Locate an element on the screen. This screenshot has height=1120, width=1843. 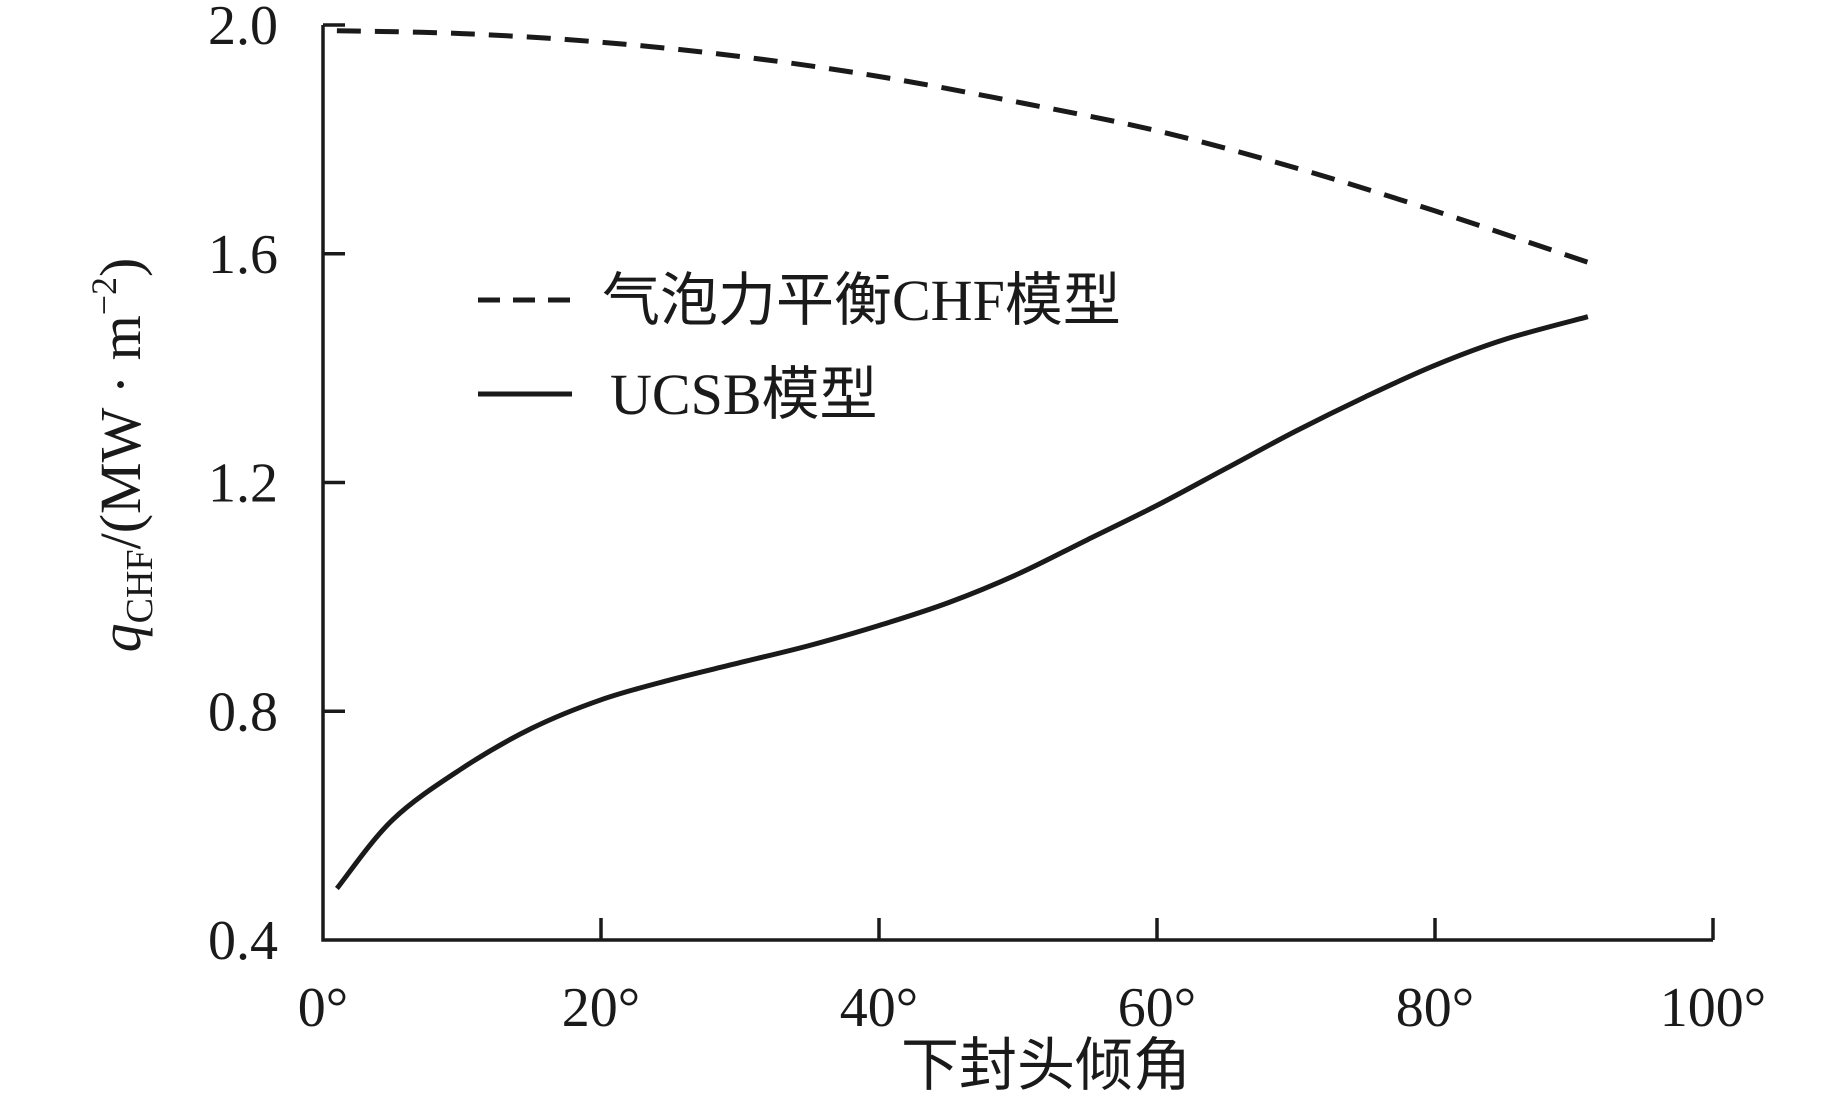
x-axis-ticks: 0° 20° 40° 60° 80° 100° is located at coordinates (1032, 978).